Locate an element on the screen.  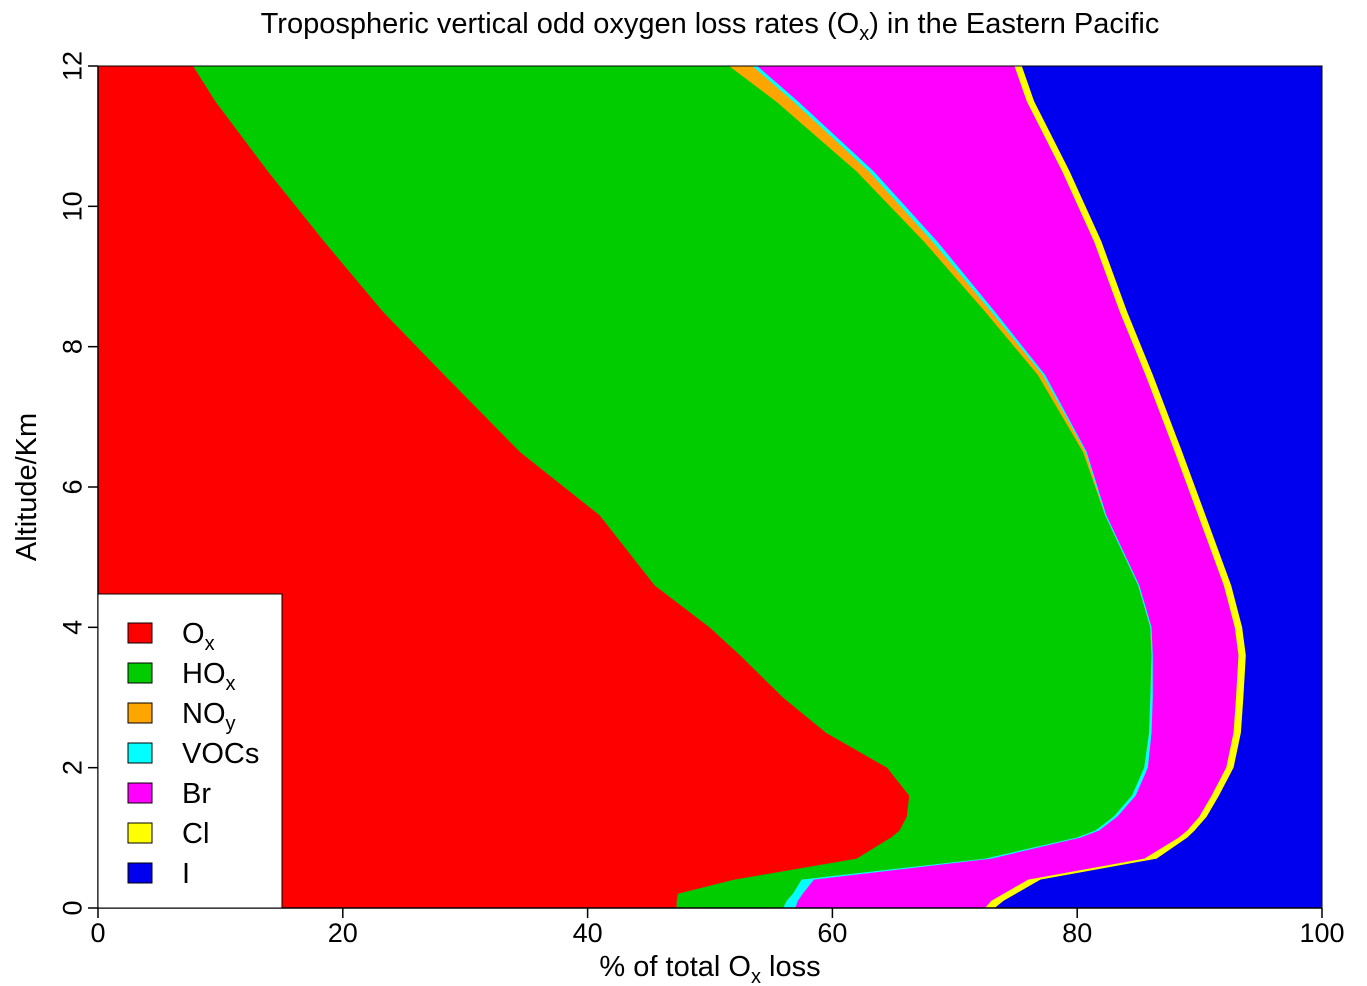
y-tick-label: 0 is located at coordinates (72, 907).